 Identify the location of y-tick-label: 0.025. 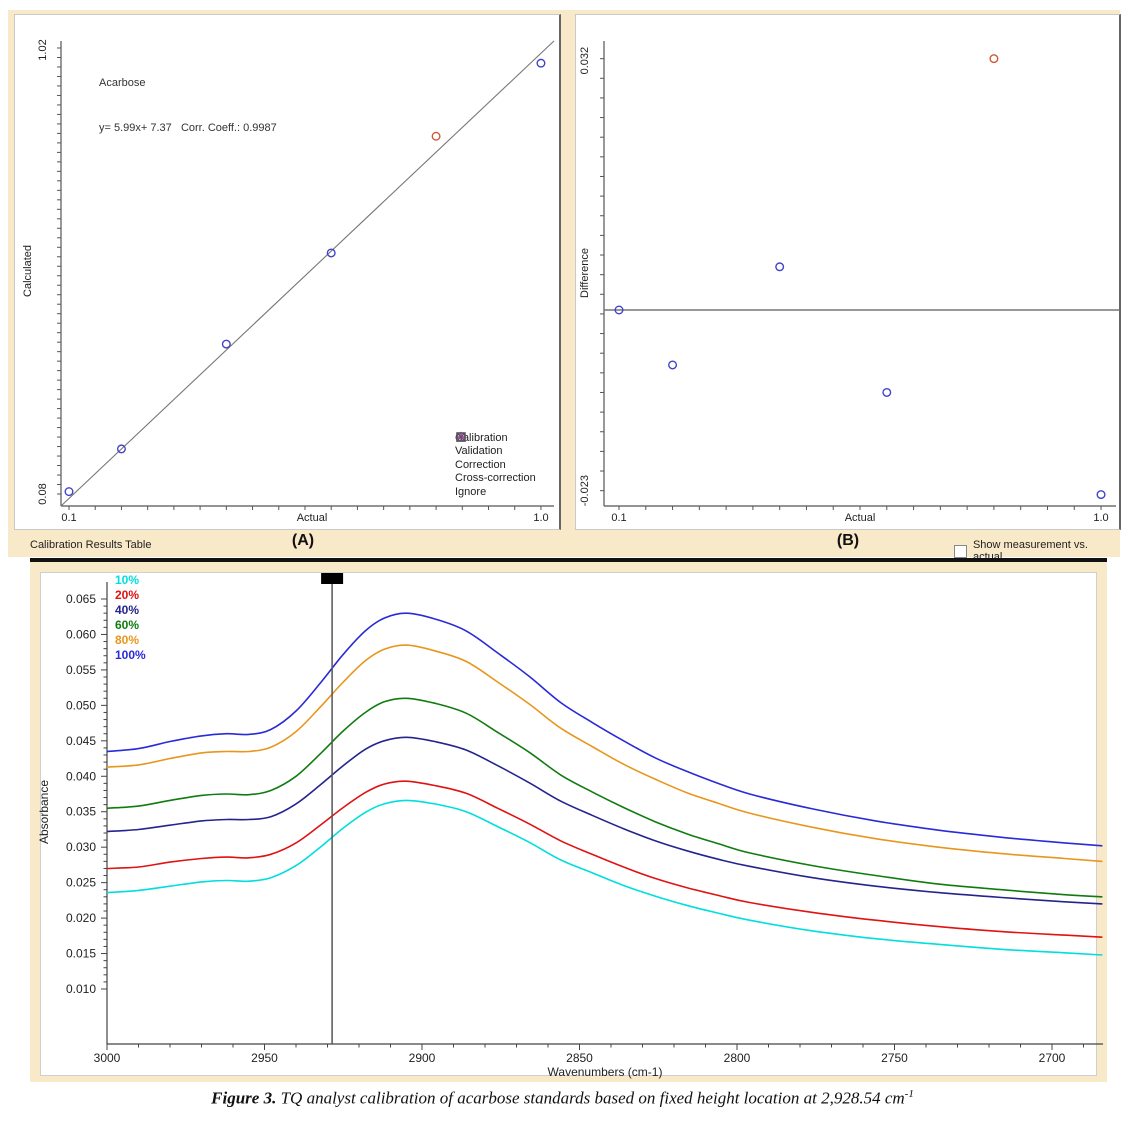
(81, 883).